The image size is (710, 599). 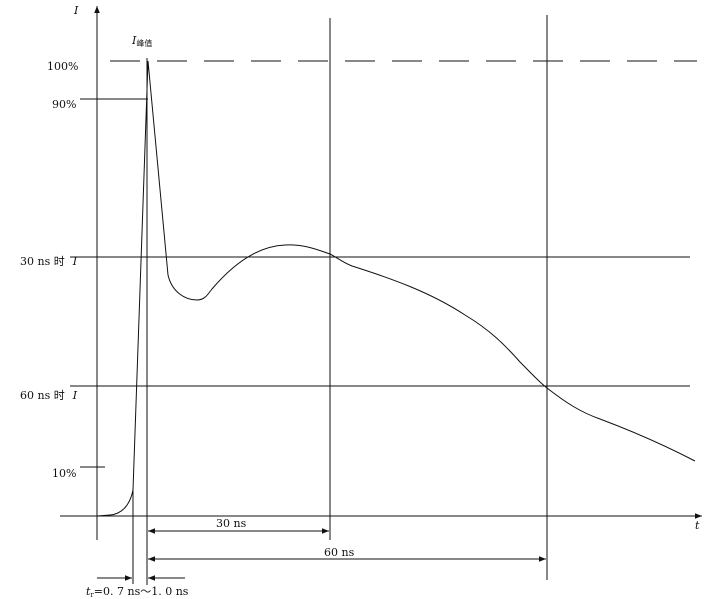 What do you see at coordinates (231, 523) in the screenshot?
I see `dim-30ns-label: 30 ns` at bounding box center [231, 523].